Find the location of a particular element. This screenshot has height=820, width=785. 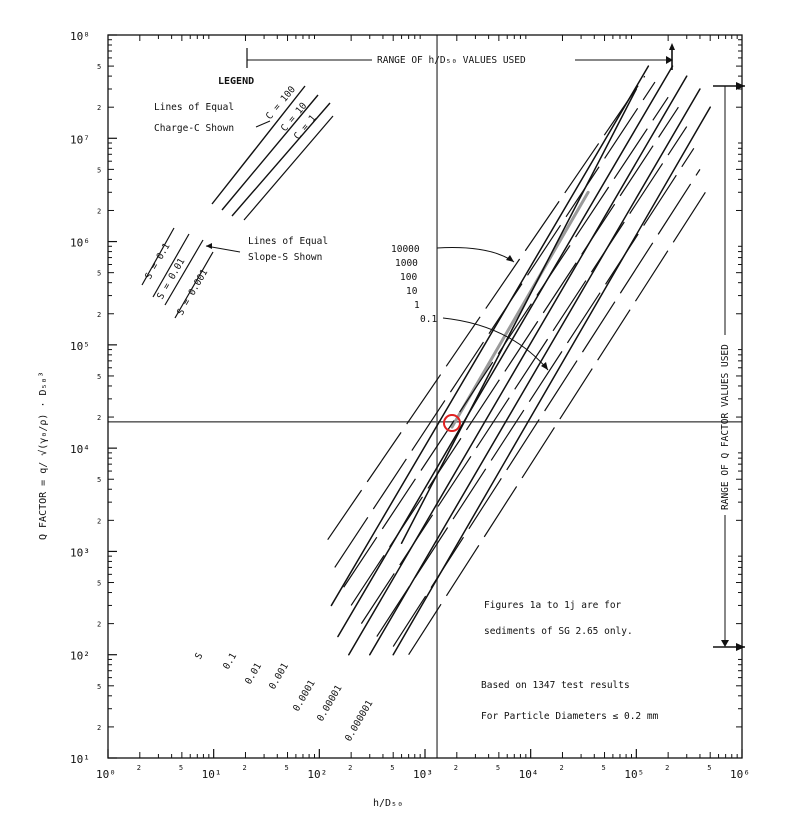

slope-label-s: S is located at coordinates (199, 656).